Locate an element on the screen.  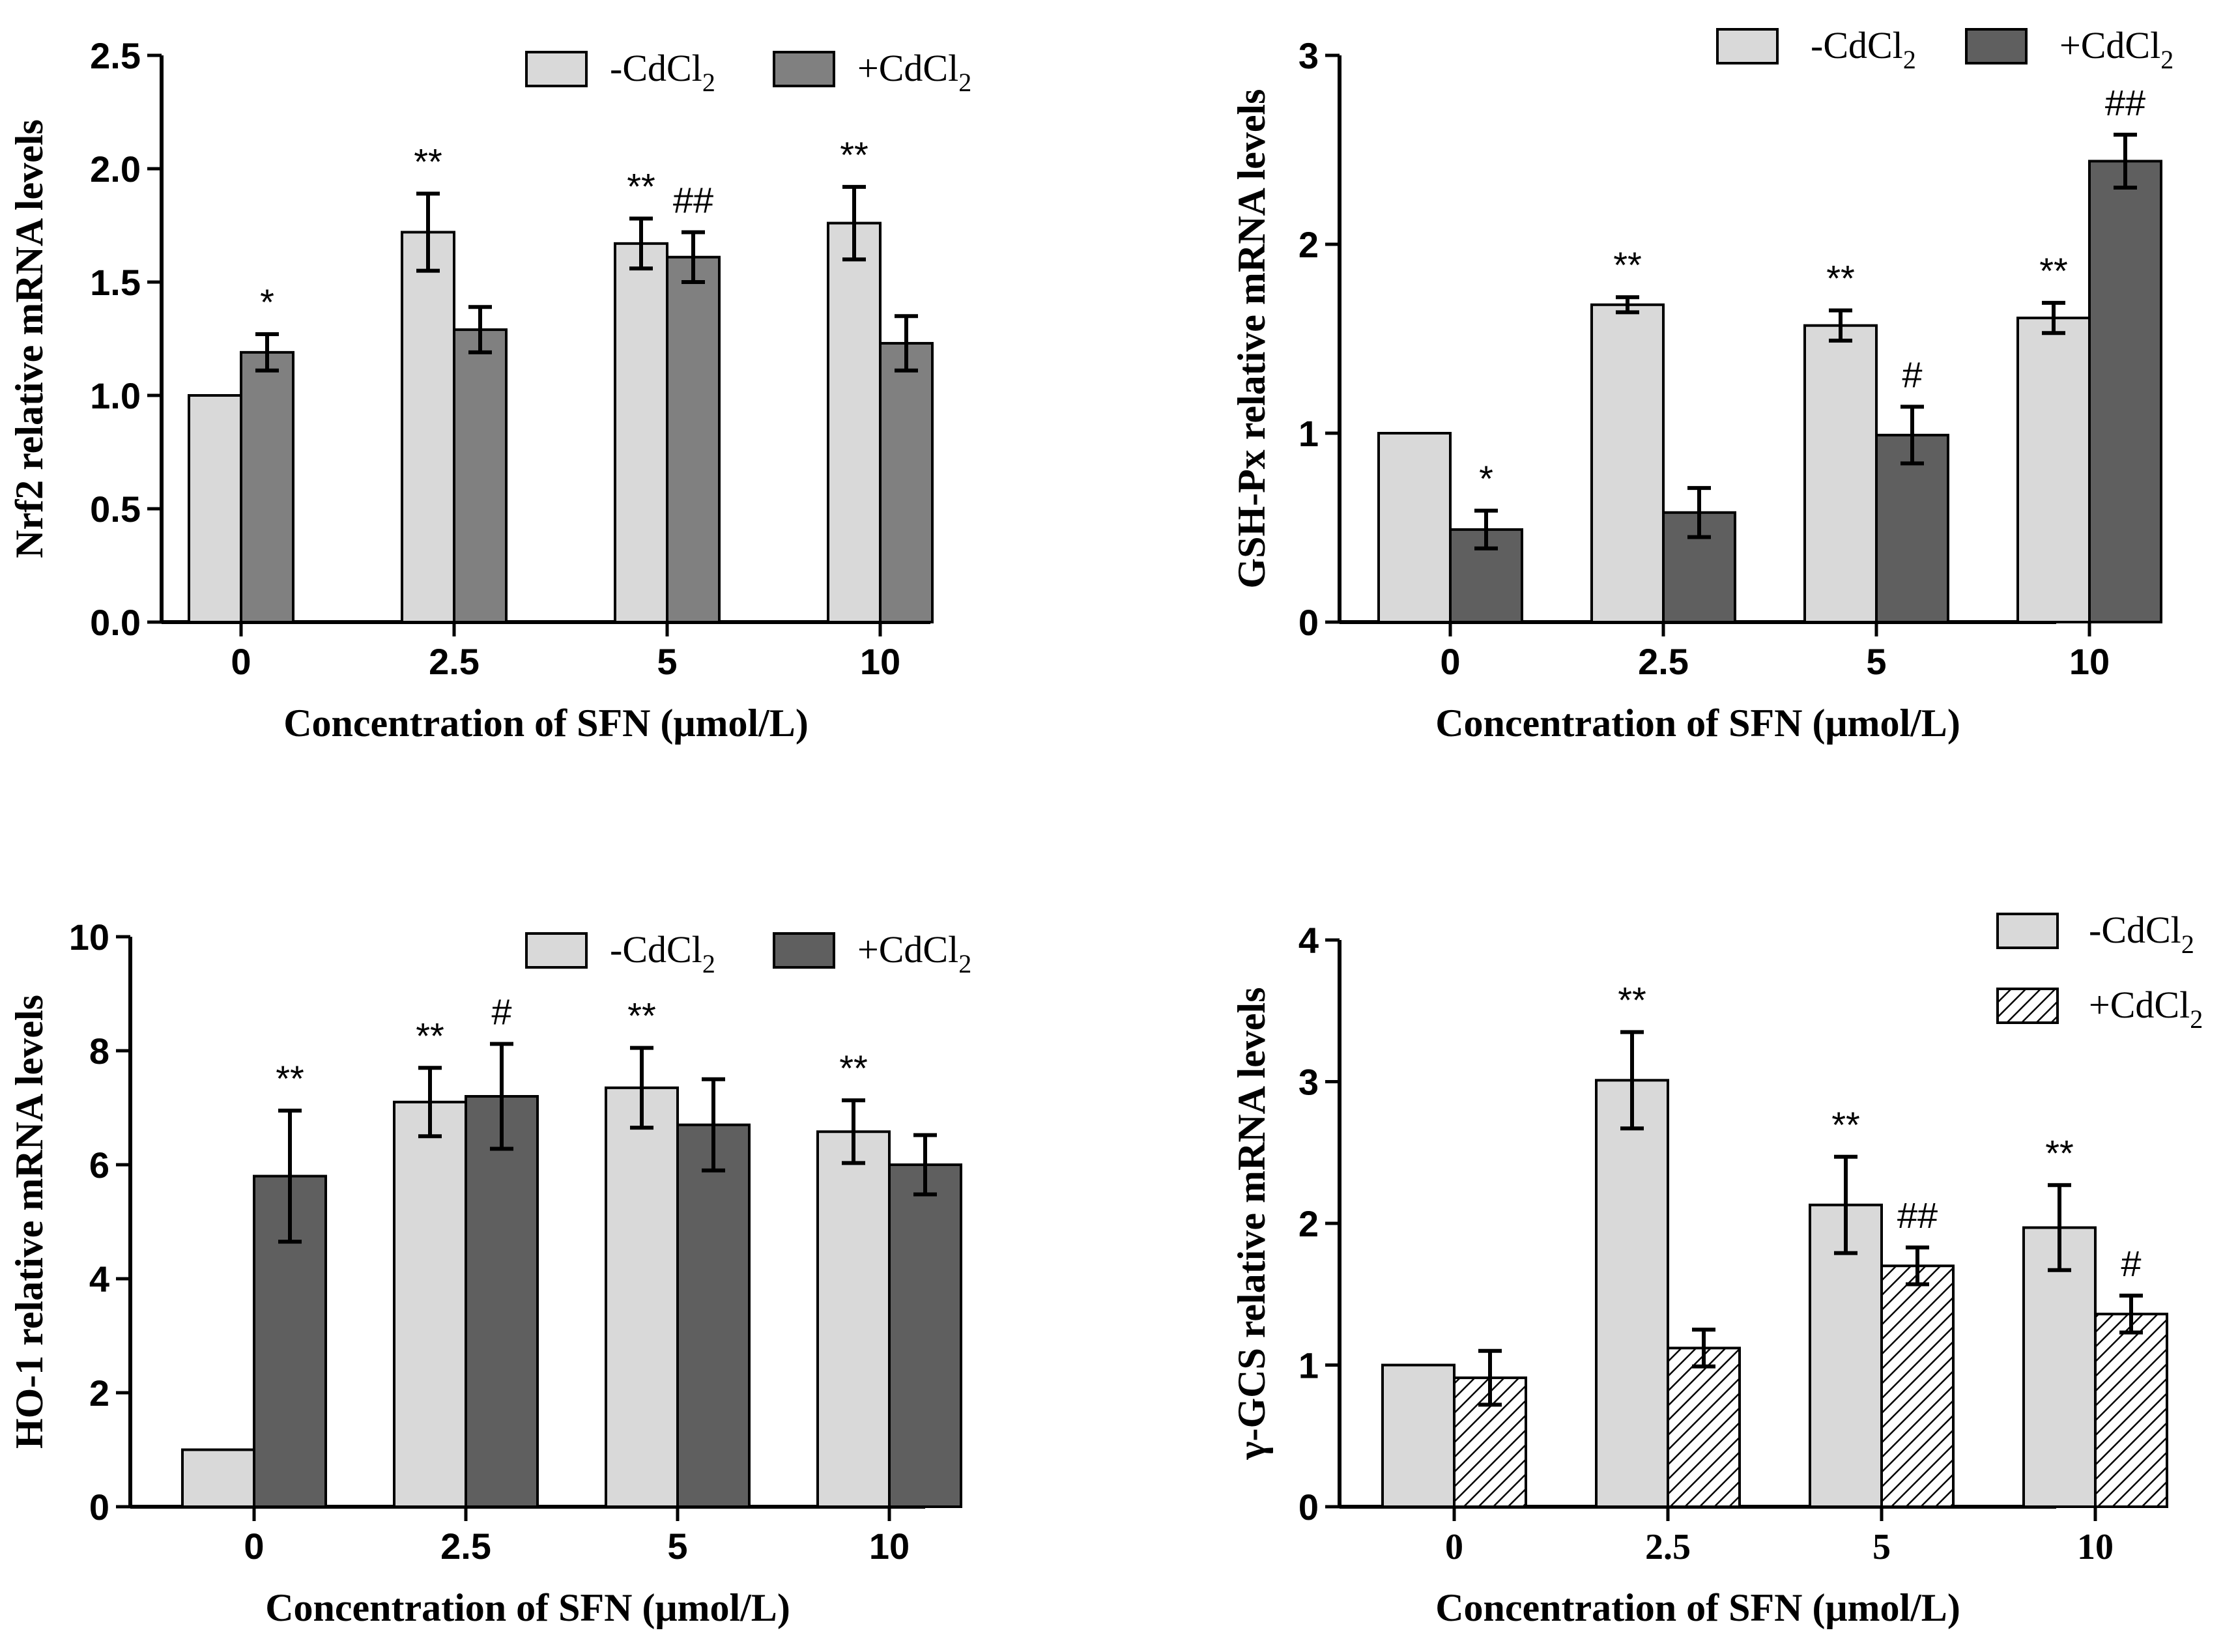
significance-label: * is located at coordinates (1486, 478).